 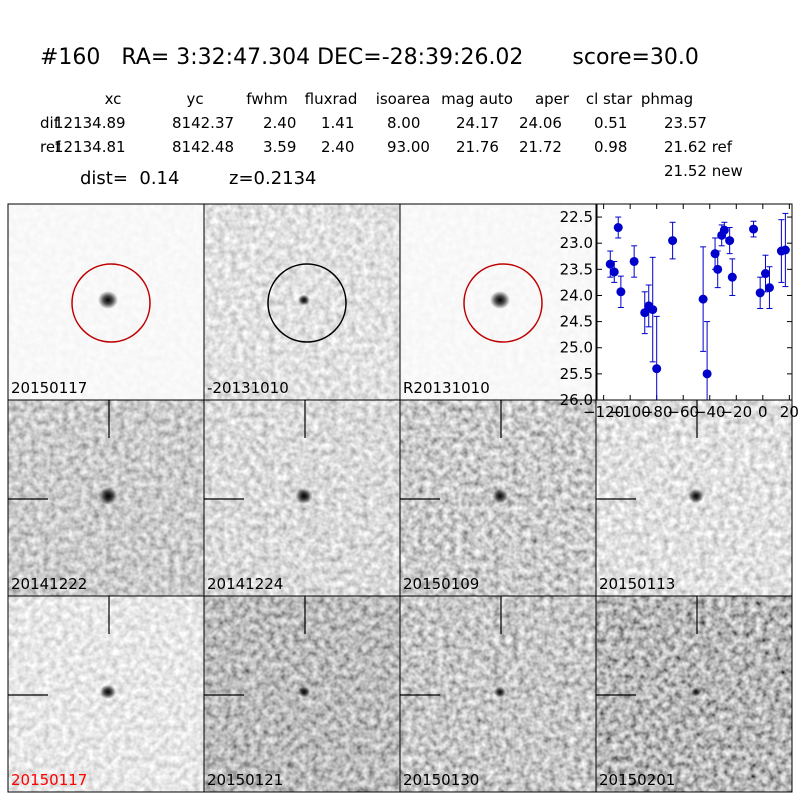 I want to click on cell: 24.06, so click(x=540, y=123).